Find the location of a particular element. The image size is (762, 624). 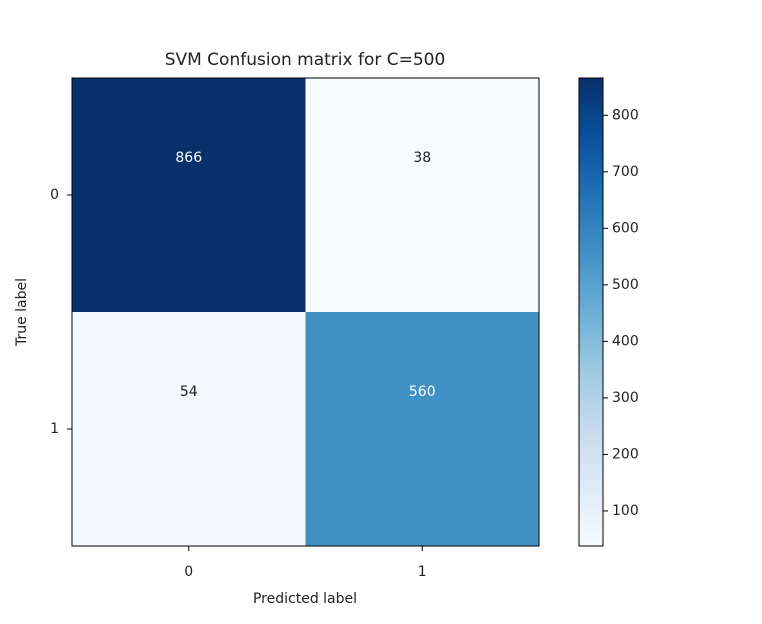

x-axis-label: Predicted label is located at coordinates (305, 599).